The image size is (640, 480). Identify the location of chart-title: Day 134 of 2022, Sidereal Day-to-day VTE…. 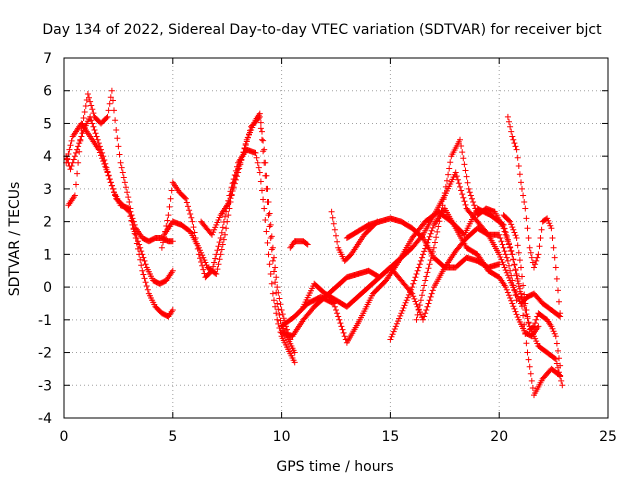
(322, 30).